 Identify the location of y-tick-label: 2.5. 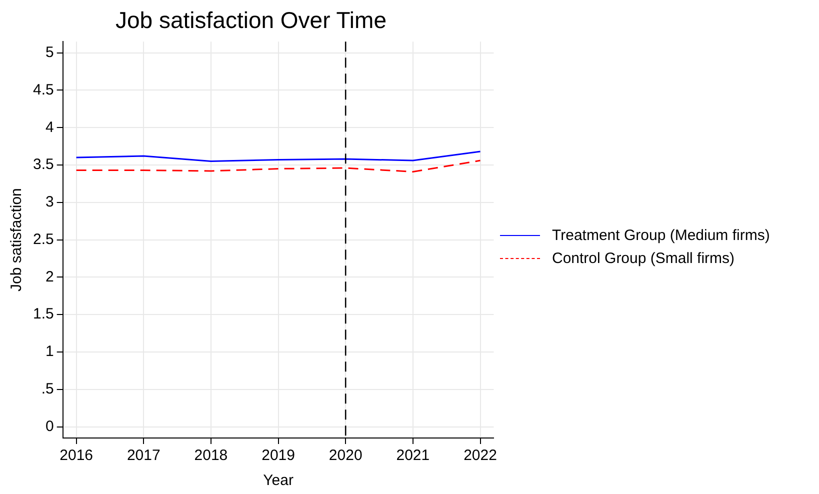
(43, 239).